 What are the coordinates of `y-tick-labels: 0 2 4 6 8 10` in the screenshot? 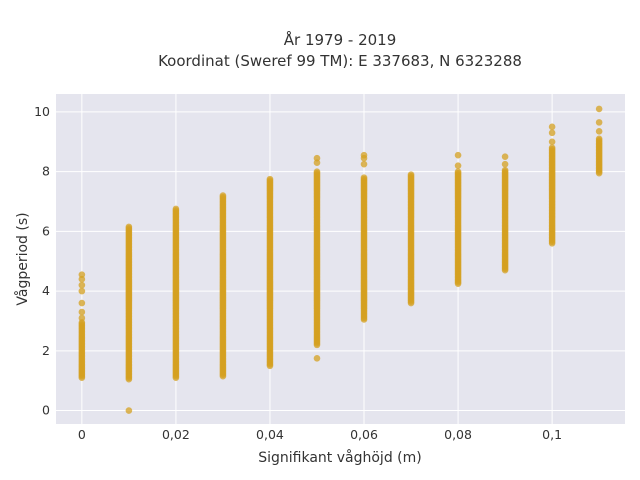 It's located at (42, 261).